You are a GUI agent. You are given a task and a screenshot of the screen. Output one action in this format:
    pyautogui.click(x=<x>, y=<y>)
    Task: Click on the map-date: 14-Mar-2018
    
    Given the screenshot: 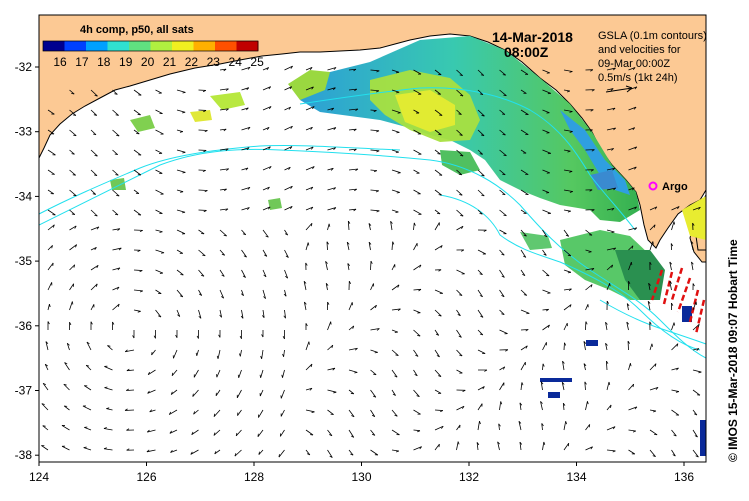 What is the action you would take?
    pyautogui.click(x=532, y=37)
    